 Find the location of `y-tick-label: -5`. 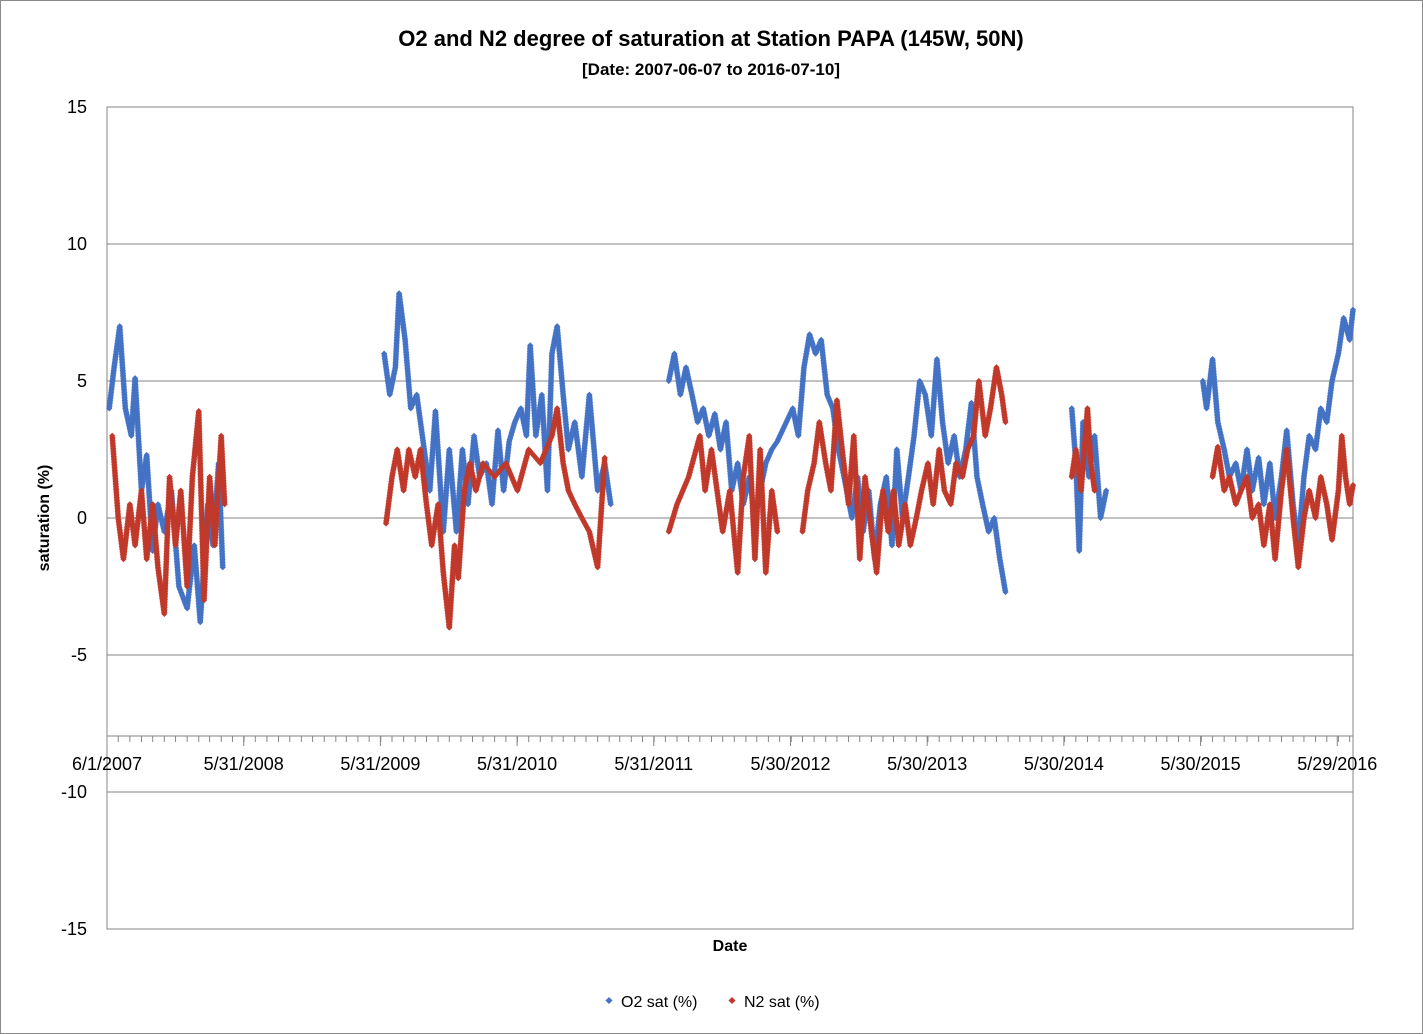

y-tick-label: -5 is located at coordinates (79, 655).